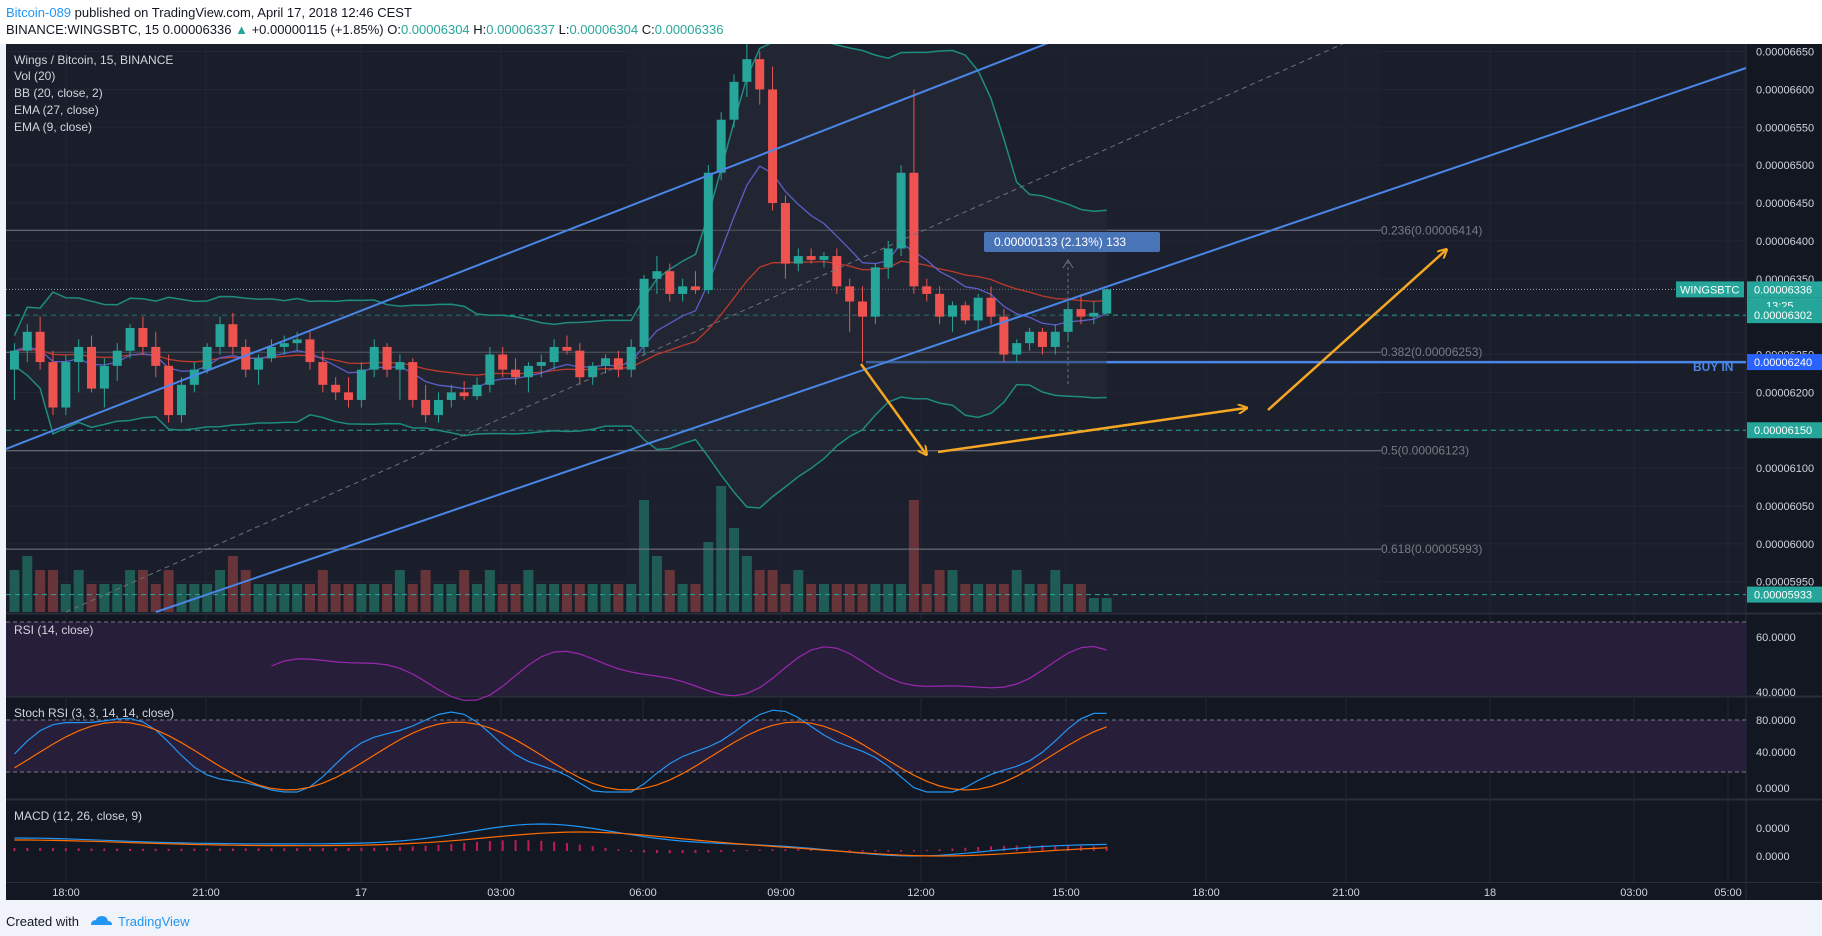 This screenshot has width=1822, height=936. I want to click on tradingview-brand-link: TradingView, so click(154, 921).